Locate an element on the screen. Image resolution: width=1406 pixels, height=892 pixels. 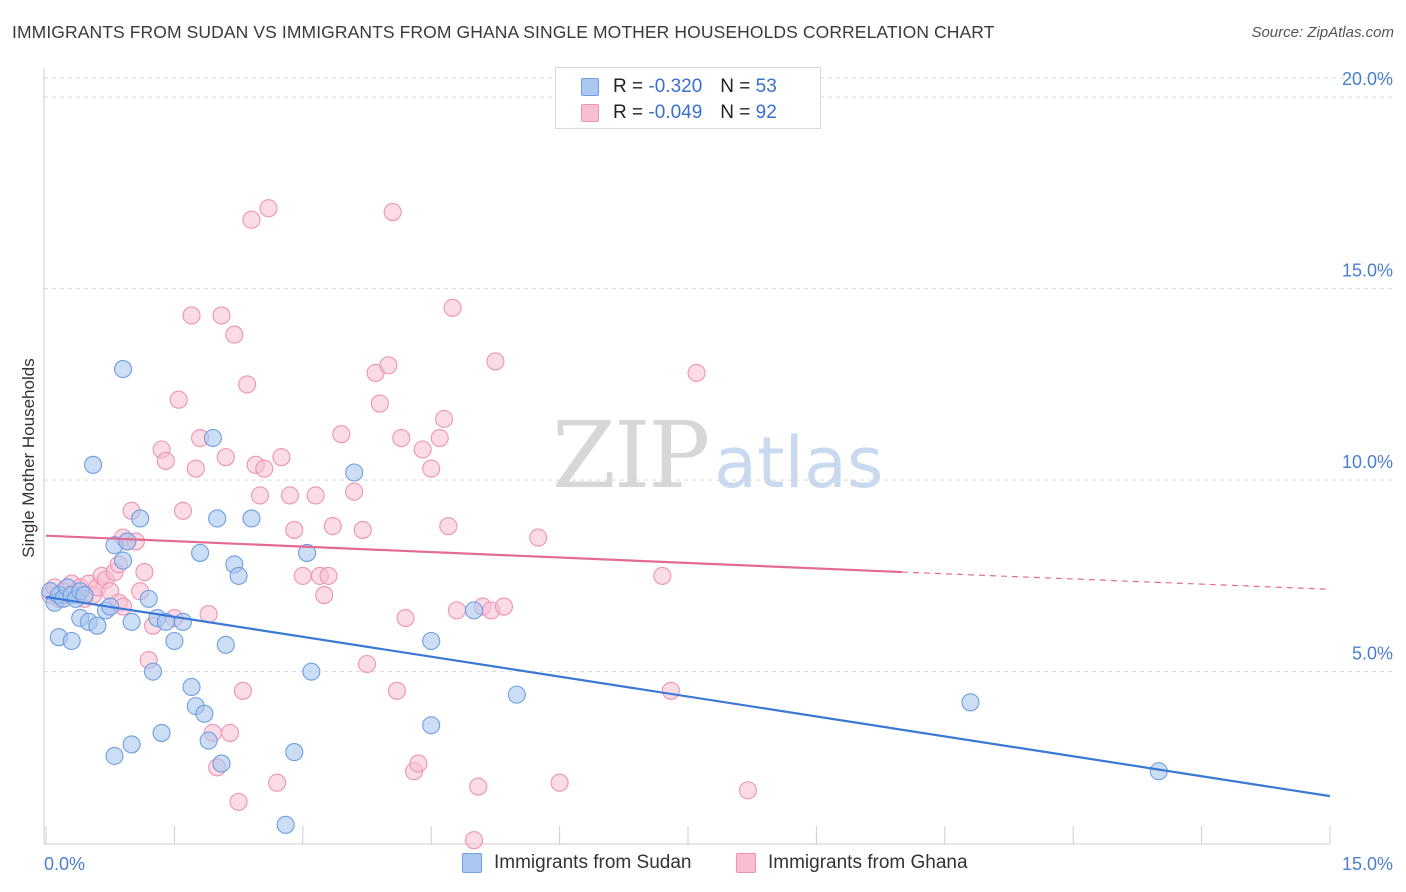
source-label: Source: ZipAtlas.com is located at coordinates (1322, 32).